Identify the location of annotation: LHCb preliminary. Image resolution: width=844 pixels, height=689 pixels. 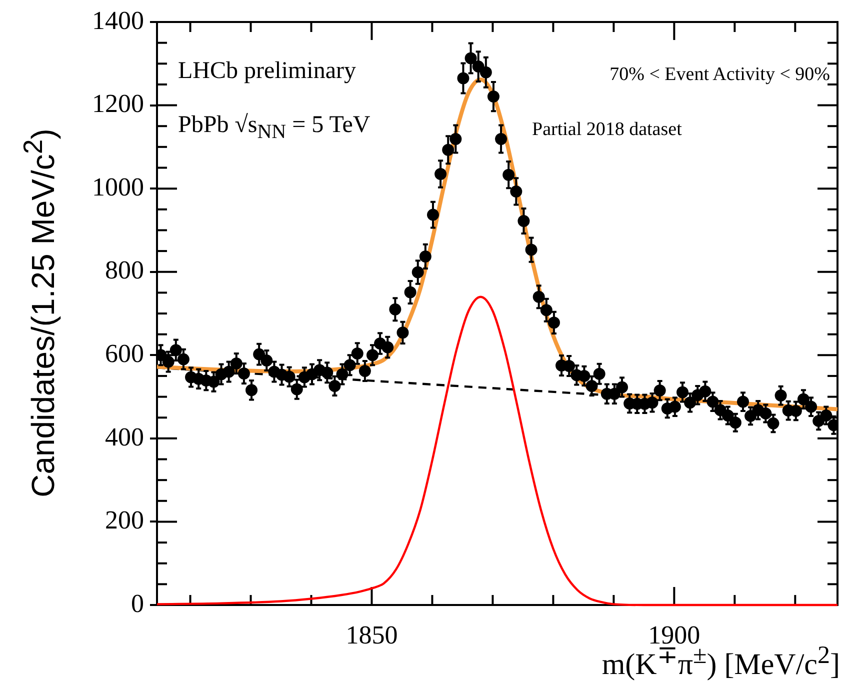
(267, 71).